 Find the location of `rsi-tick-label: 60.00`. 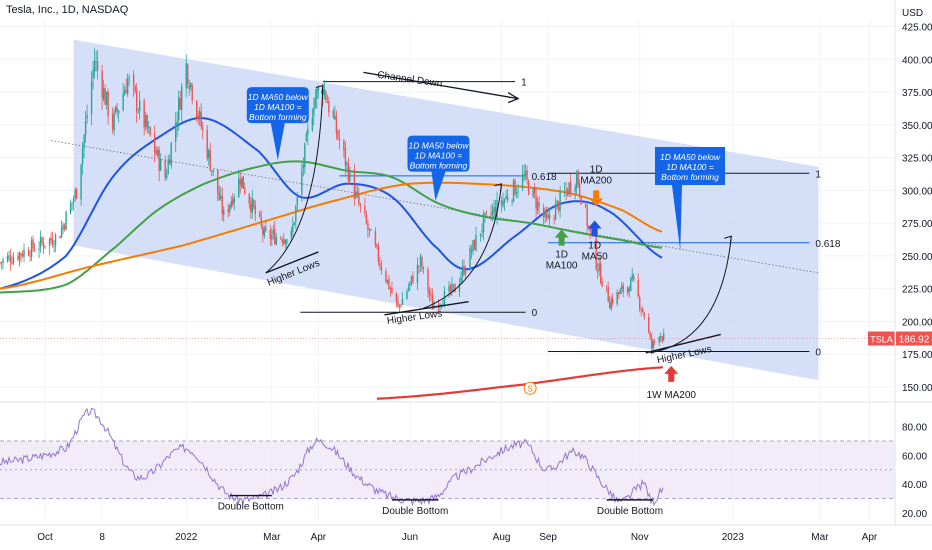

rsi-tick-label: 60.00 is located at coordinates (914, 456).